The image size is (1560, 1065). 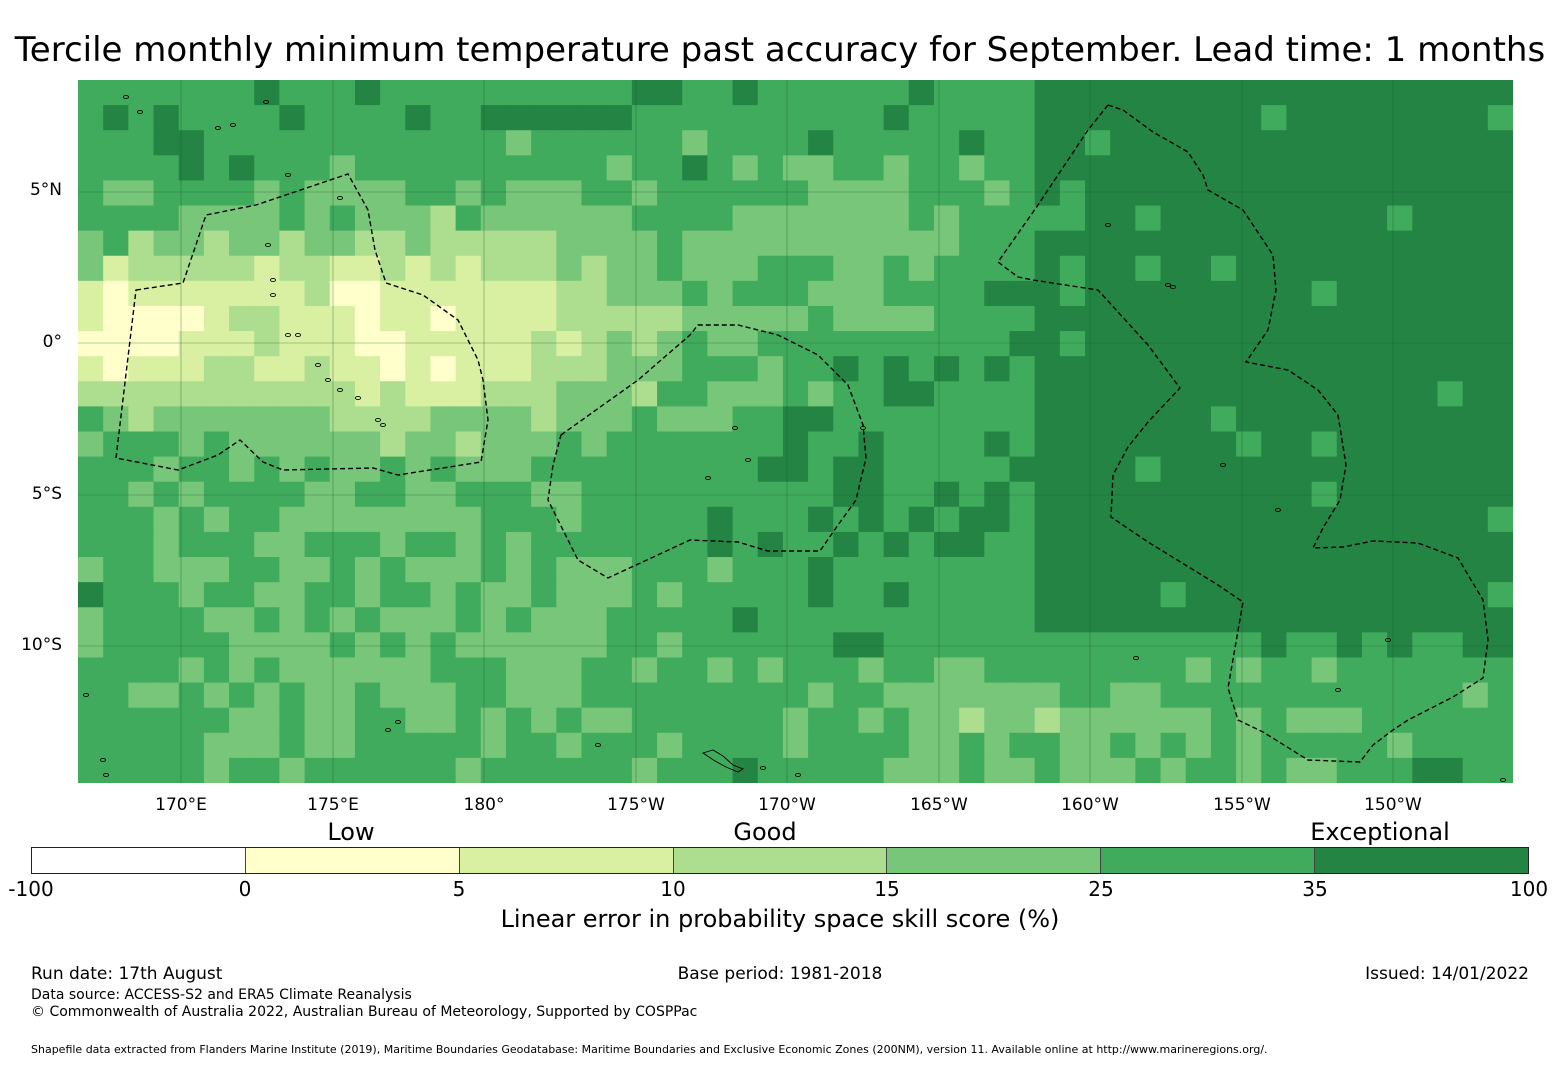 I want to click on lon-label-155w: 155°W, so click(x=1242, y=805).